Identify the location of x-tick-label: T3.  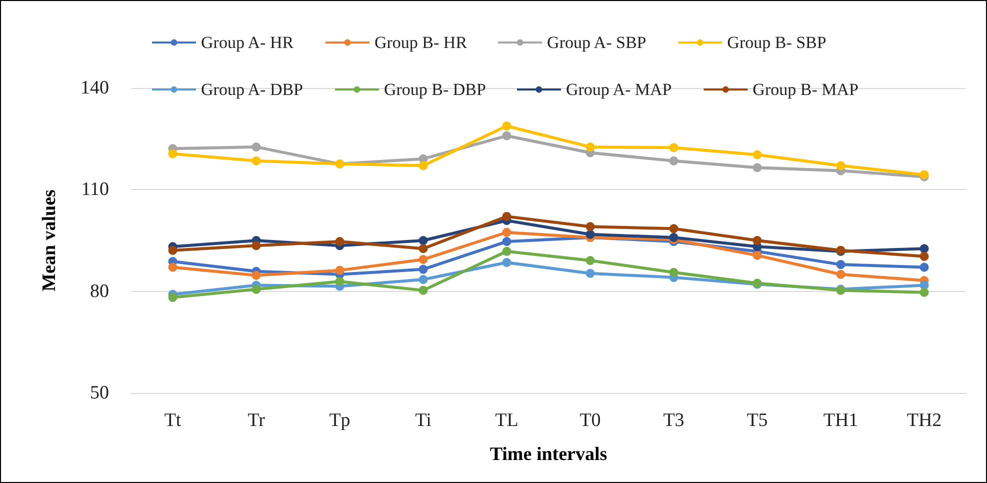
(673, 420).